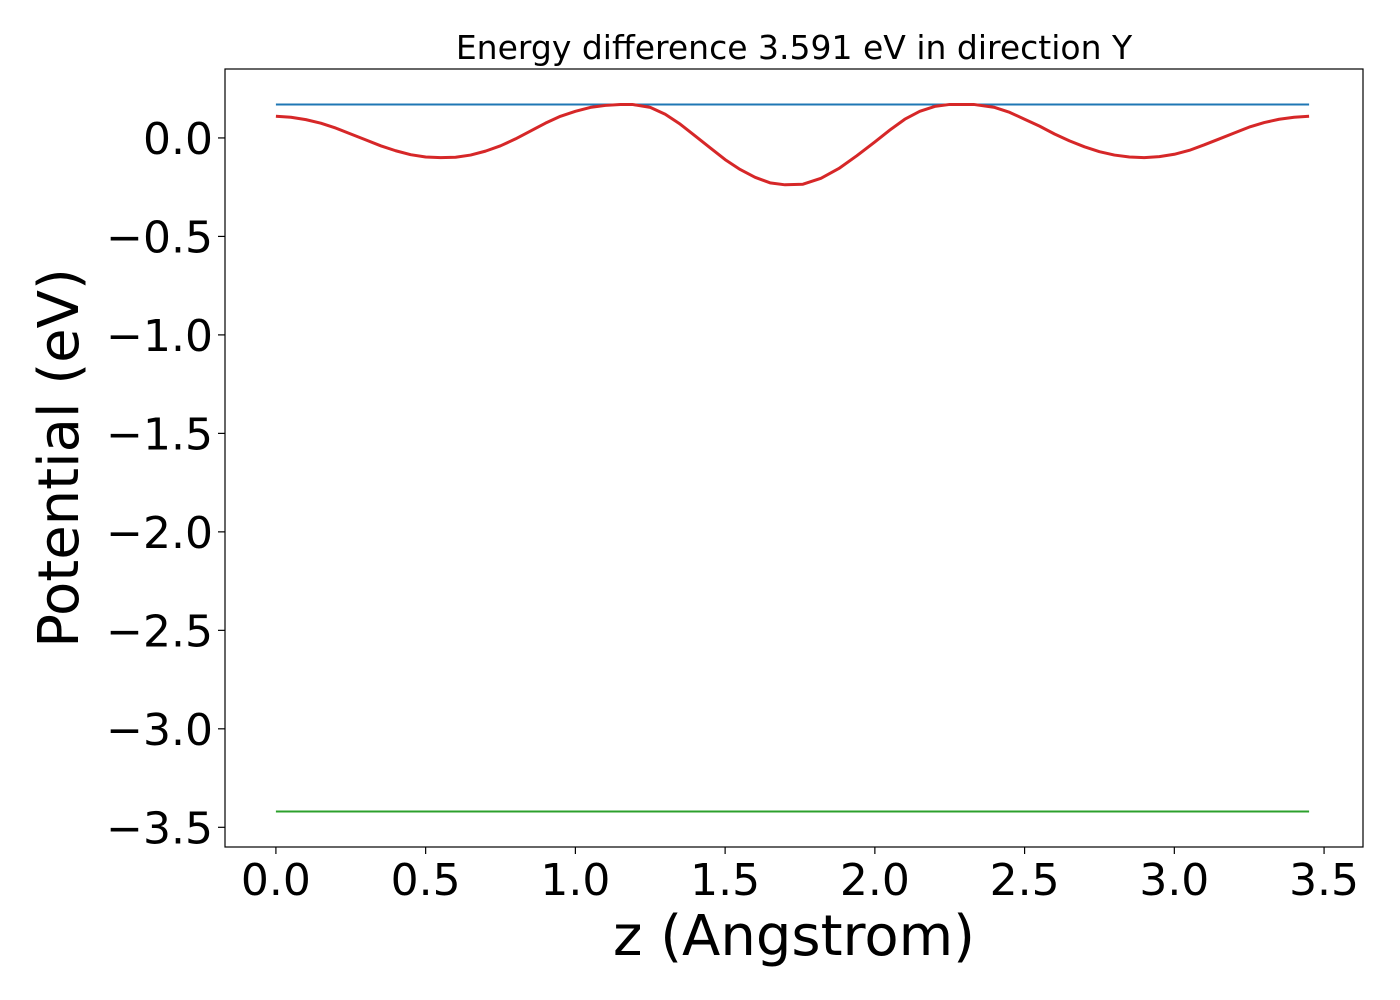  I want to click on x-tick-label: 0.0, so click(276, 880).